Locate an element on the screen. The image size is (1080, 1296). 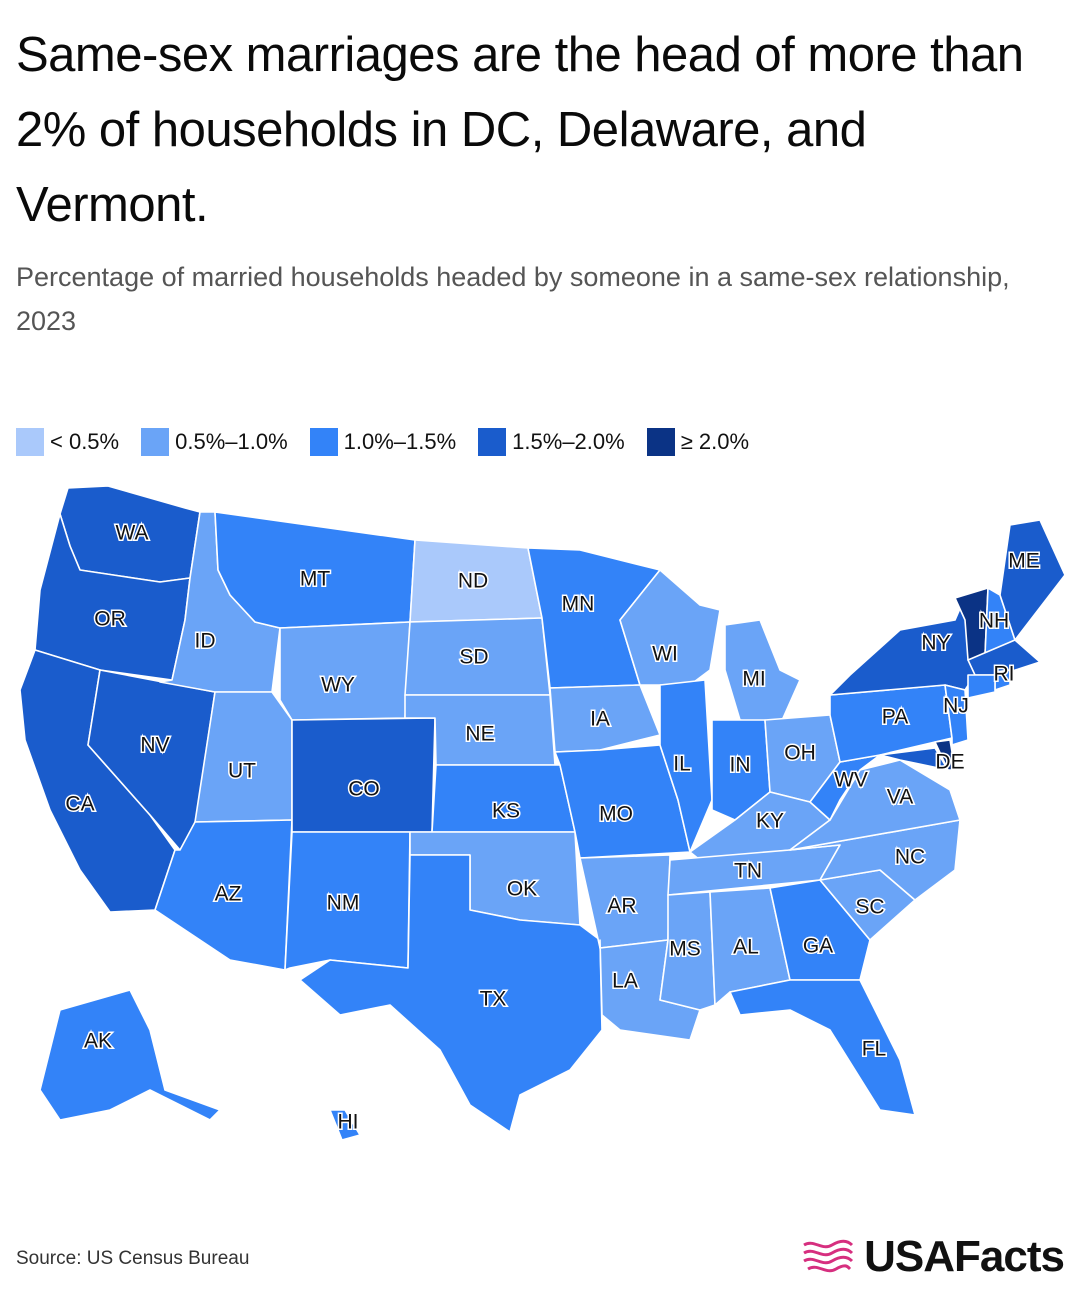
legend-item: 0.5%–1.0% is located at coordinates (214, 442).